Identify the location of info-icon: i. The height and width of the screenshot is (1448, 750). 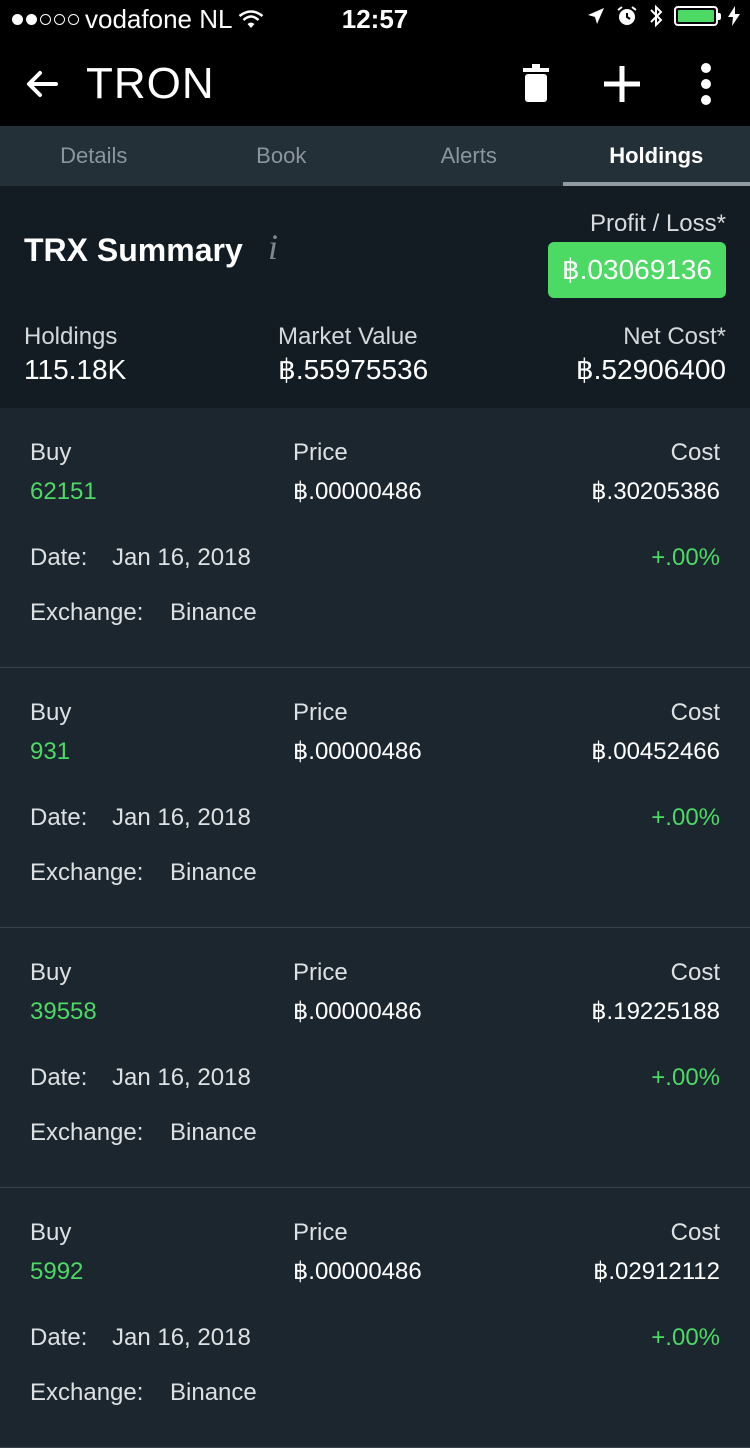
(273, 247).